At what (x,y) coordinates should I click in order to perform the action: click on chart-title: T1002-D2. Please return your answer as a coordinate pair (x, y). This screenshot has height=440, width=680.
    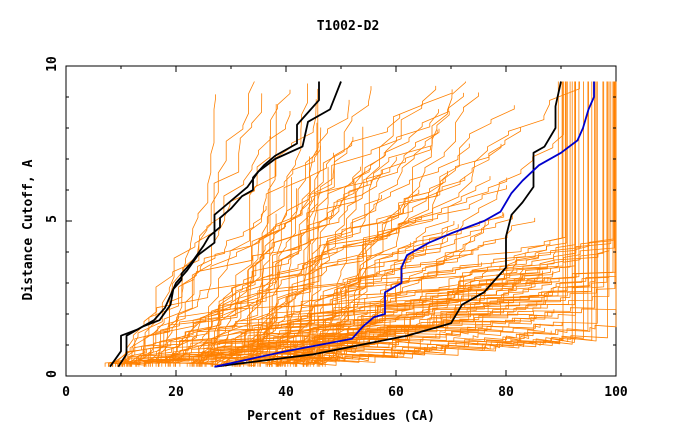
    Looking at the image, I should click on (348, 26).